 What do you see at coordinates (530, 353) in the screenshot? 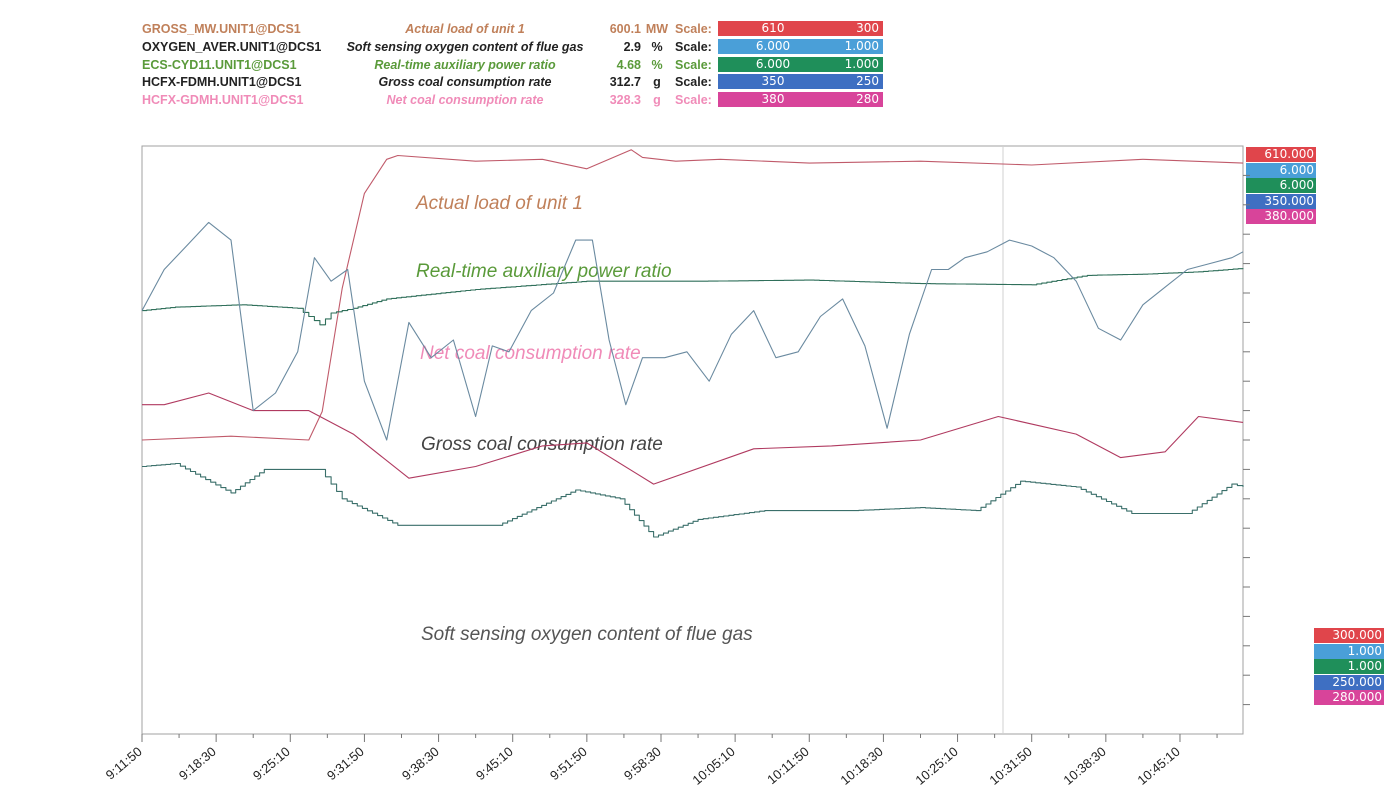
I see `annotation-net-coal: Net coal consumption rate` at bounding box center [530, 353].